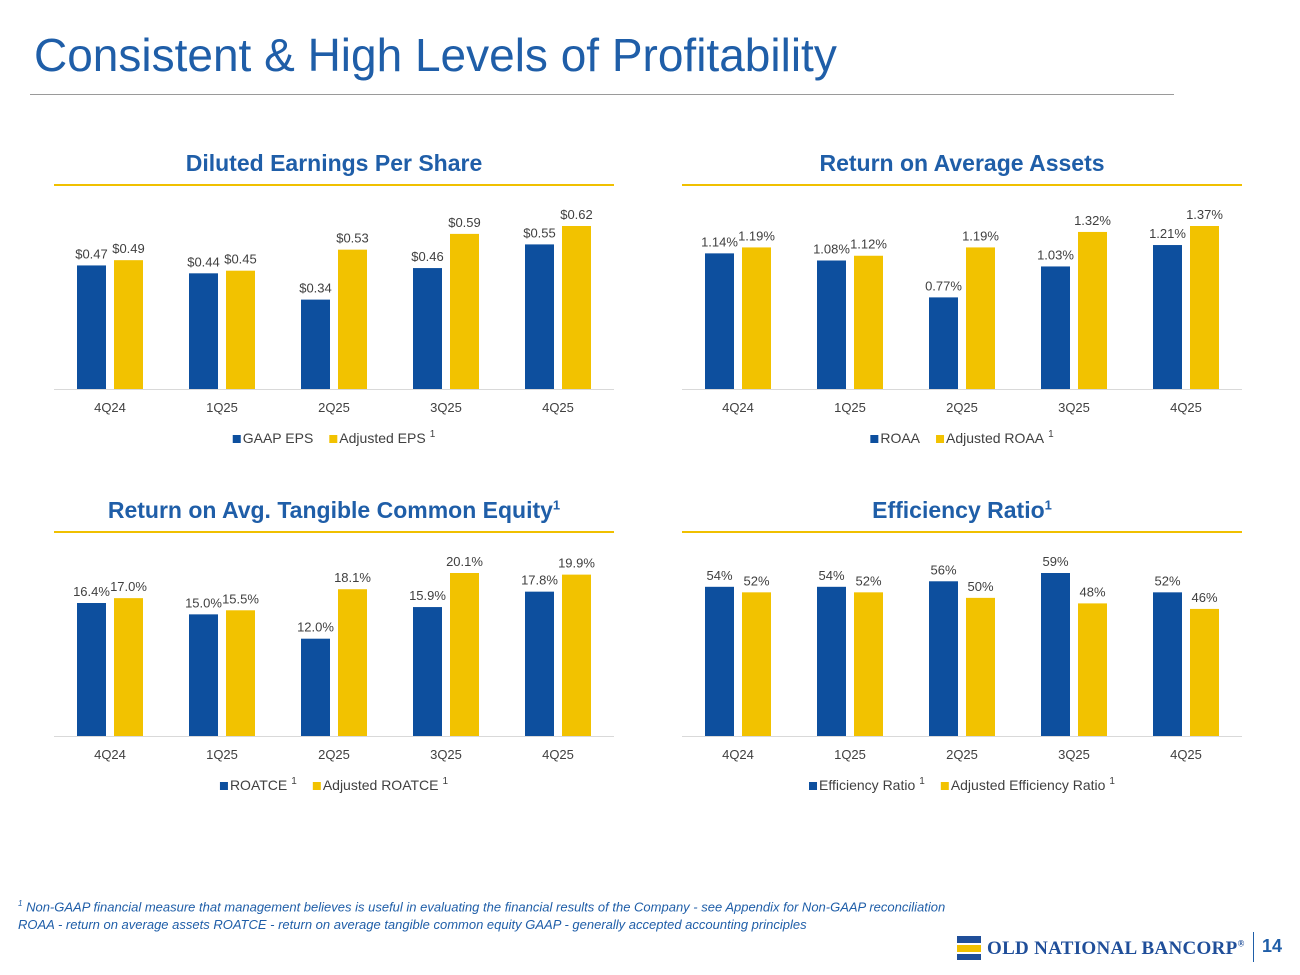  I want to click on company-logo: OLD NATIONAL BANCORP®, so click(1107, 949).